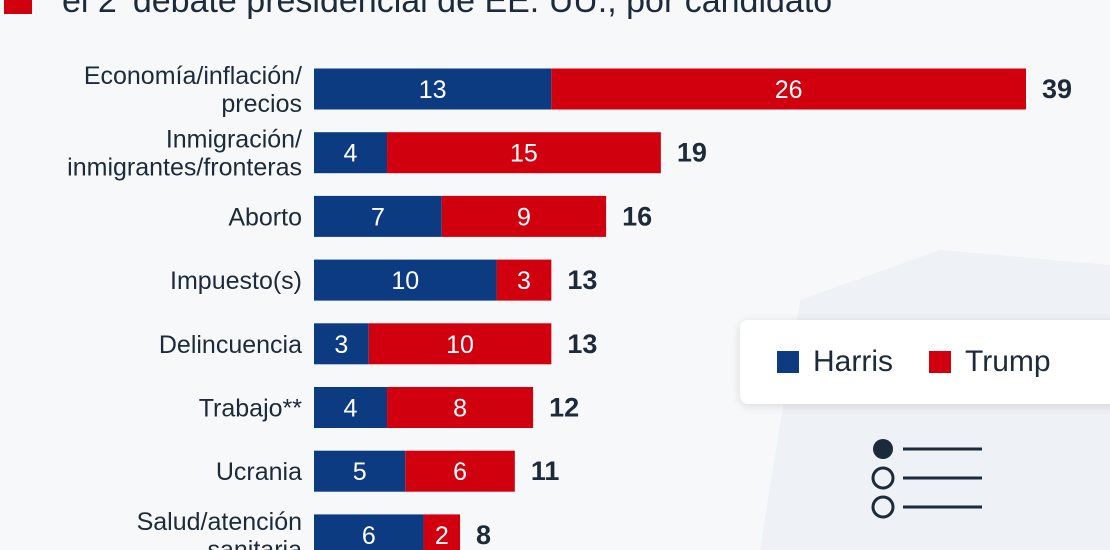  I want to click on legend-item-harris: Harris, so click(835, 362).